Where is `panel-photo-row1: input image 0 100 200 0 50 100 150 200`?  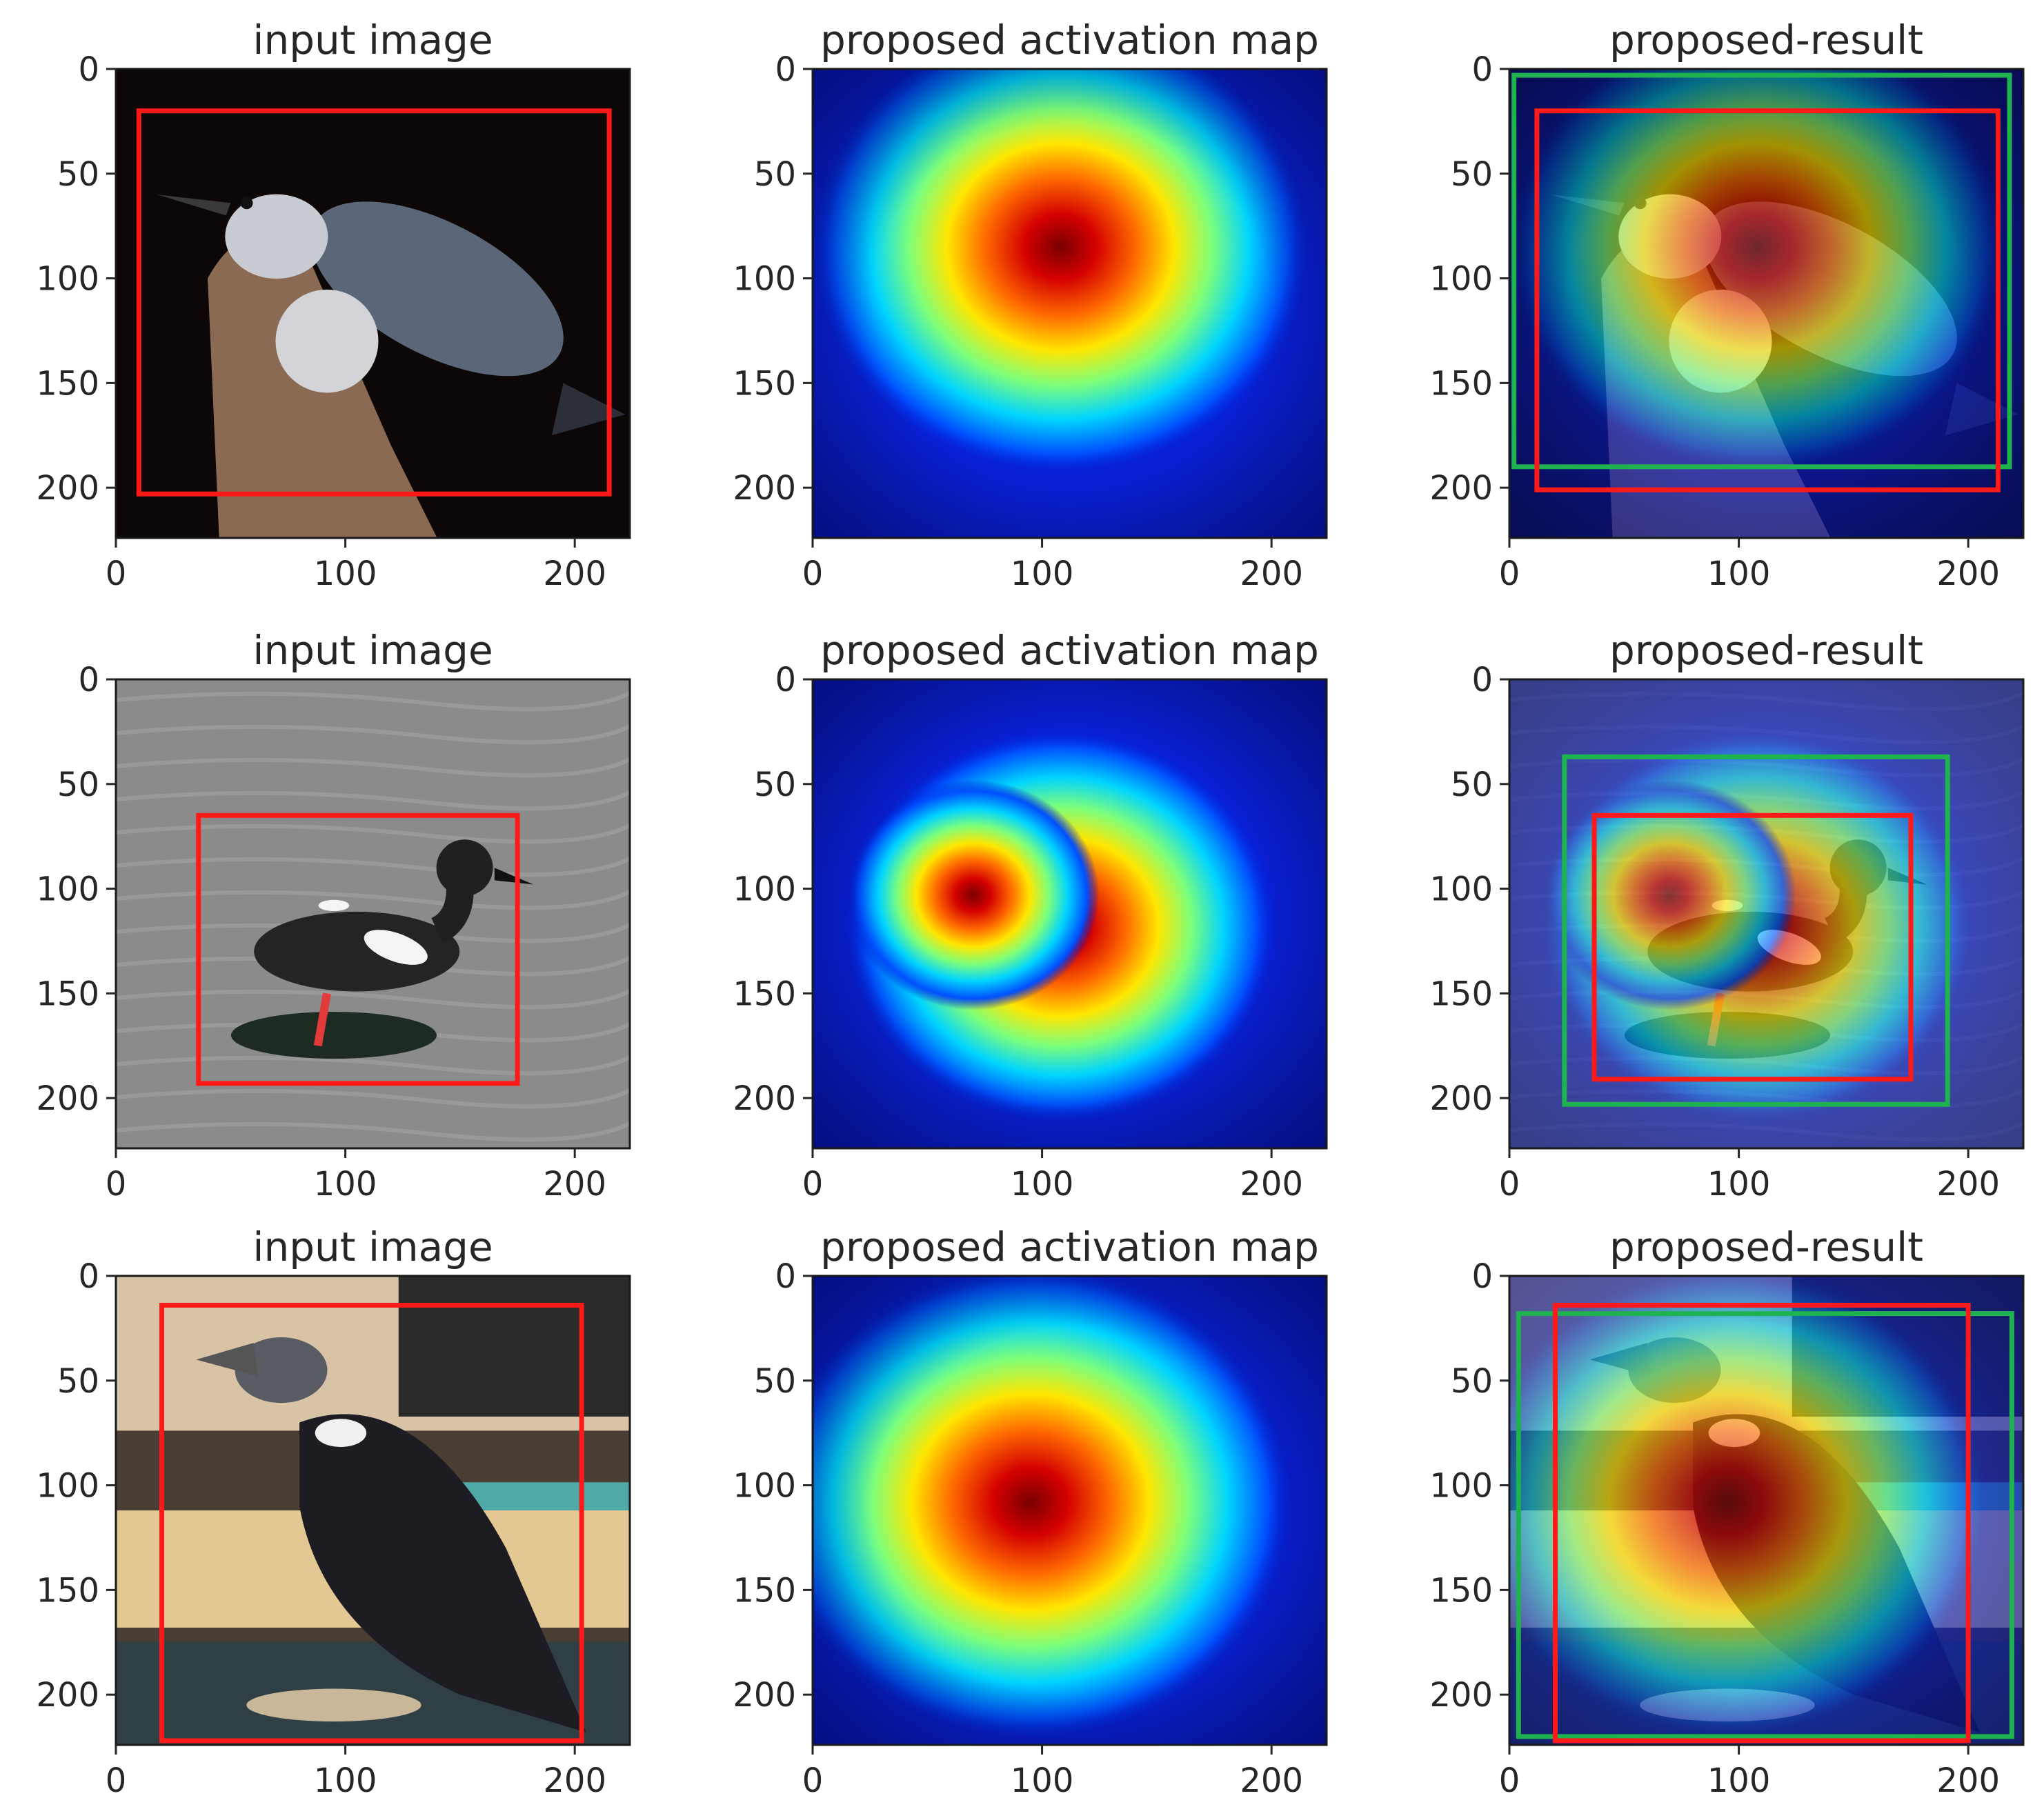 panel-photo-row1: input image 0 100 200 0 50 100 150 200 is located at coordinates (333, 305).